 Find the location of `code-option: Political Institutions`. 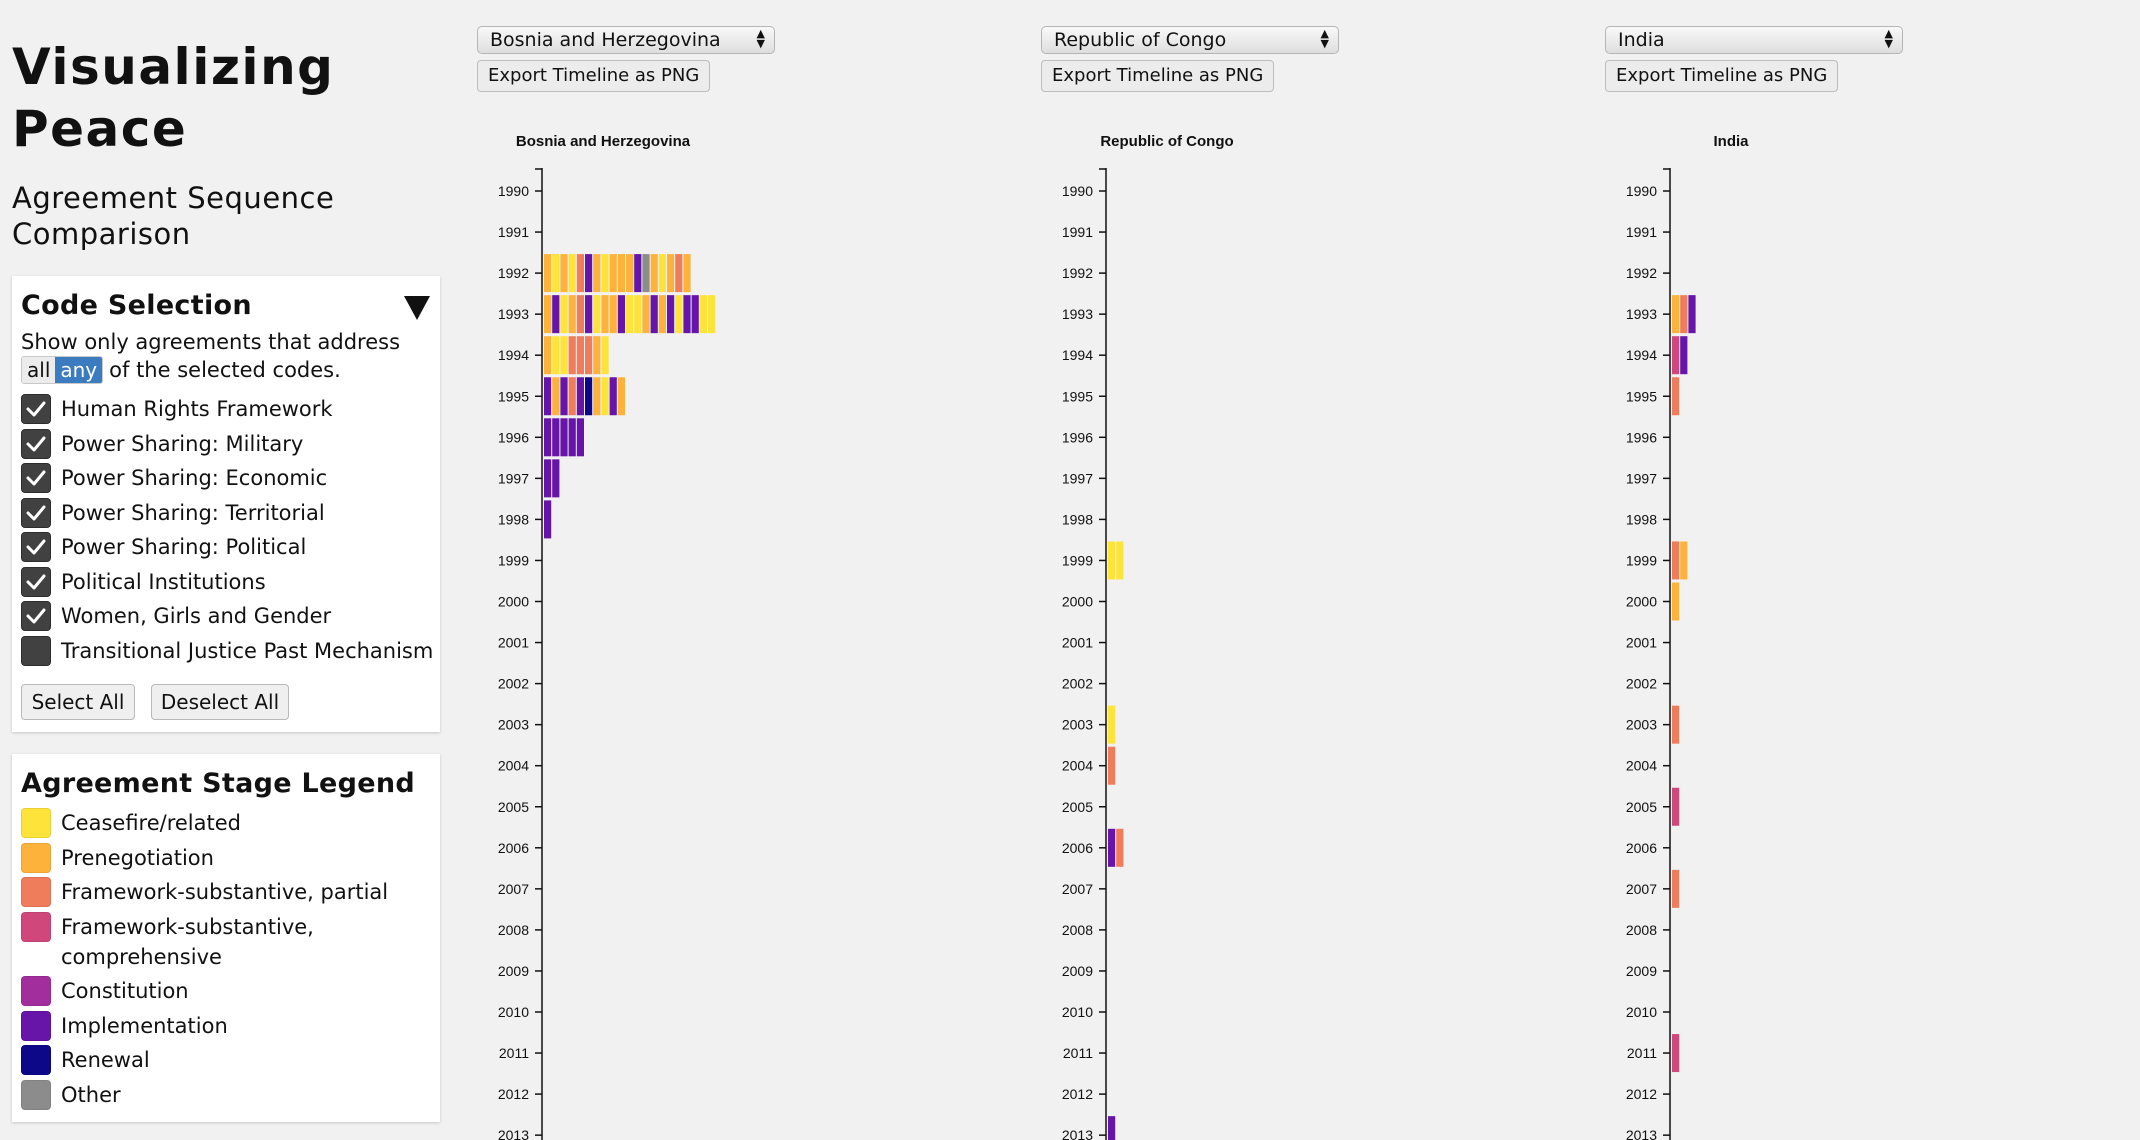

code-option: Political Institutions is located at coordinates (227, 582).